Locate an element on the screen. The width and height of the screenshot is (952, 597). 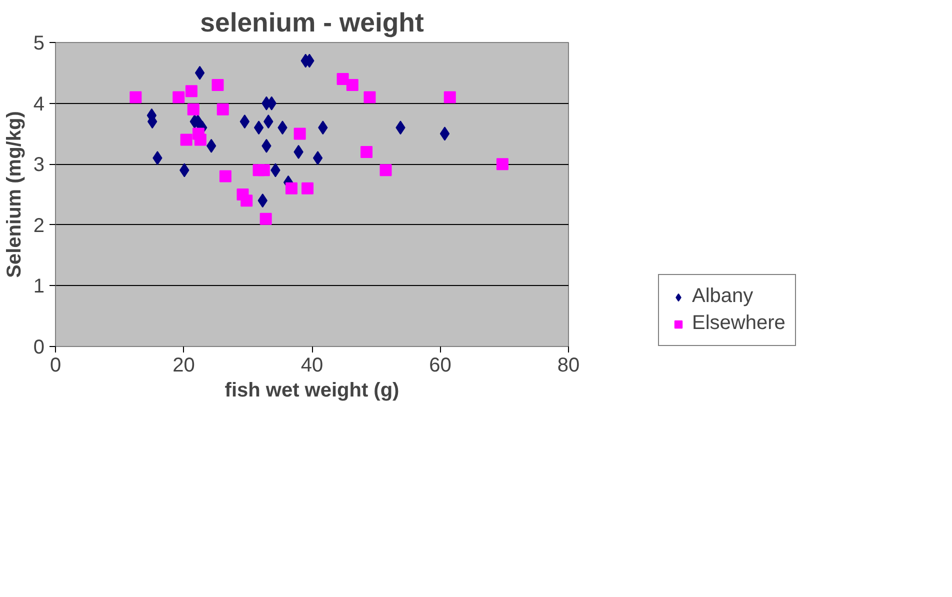
x-tick-label: 40 is located at coordinates (312, 365).